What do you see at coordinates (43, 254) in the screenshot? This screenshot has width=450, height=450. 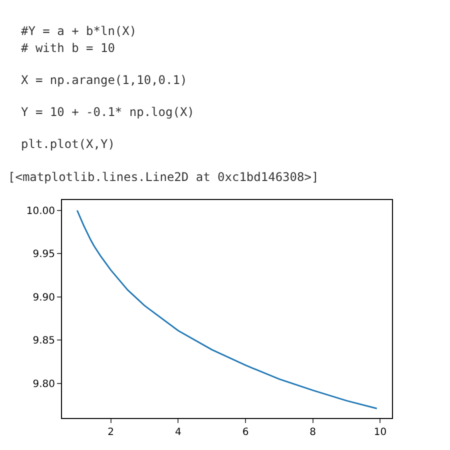 I see `y-tick-label: 9.95` at bounding box center [43, 254].